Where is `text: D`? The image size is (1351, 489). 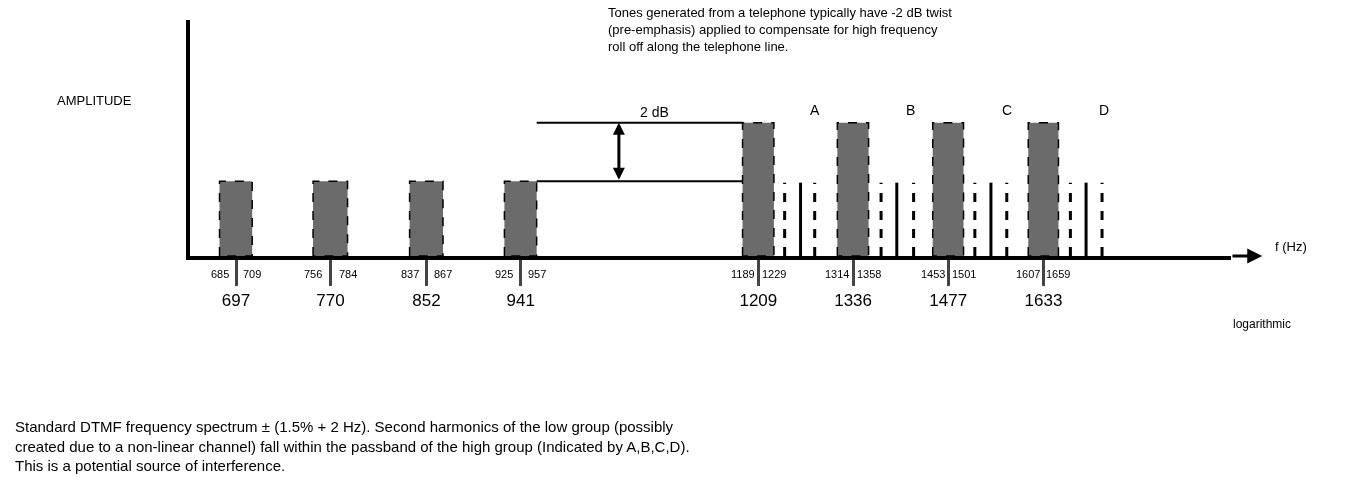
text: D is located at coordinates (1104, 110).